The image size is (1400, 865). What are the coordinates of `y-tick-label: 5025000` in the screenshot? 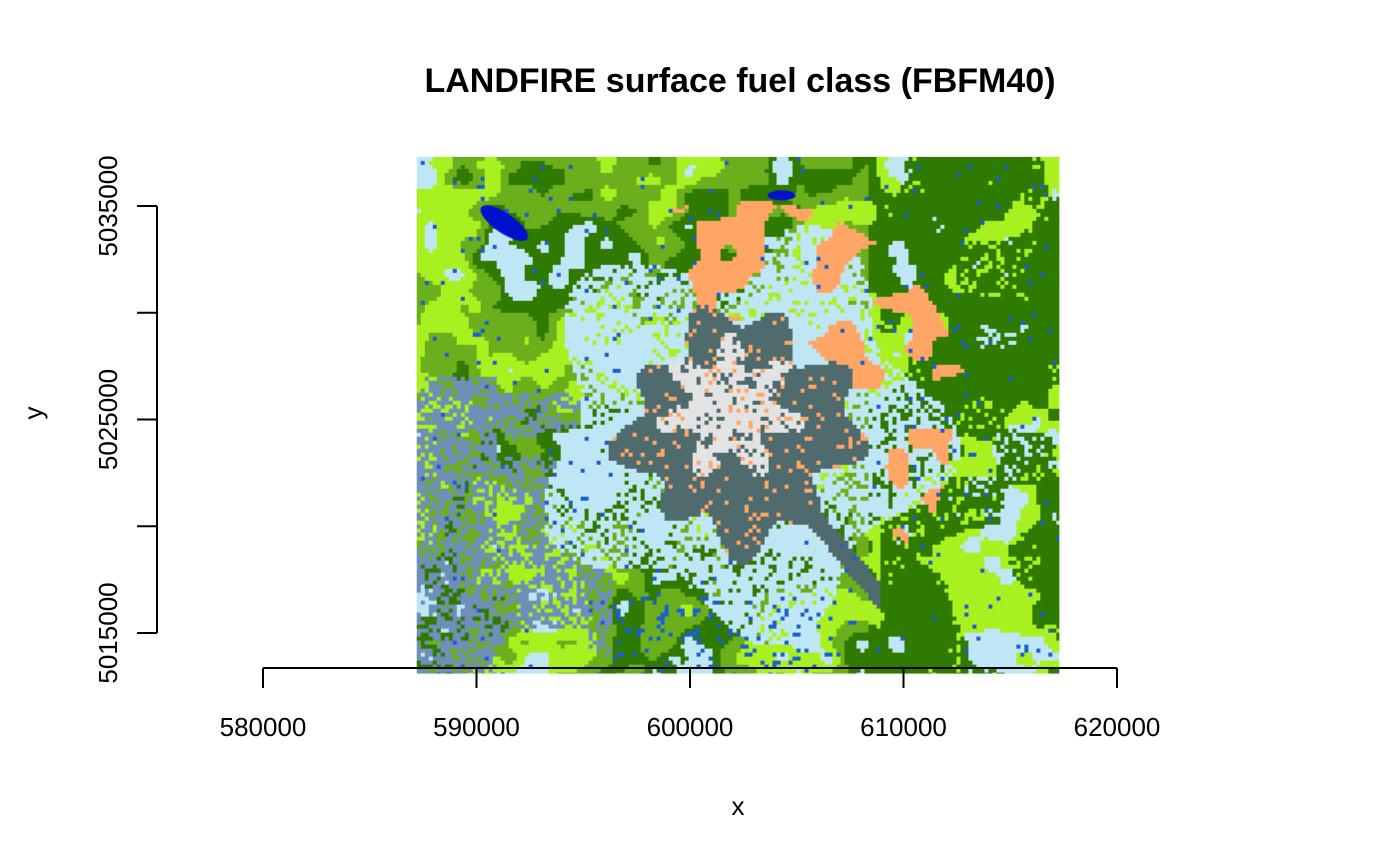 It's located at (108, 419).